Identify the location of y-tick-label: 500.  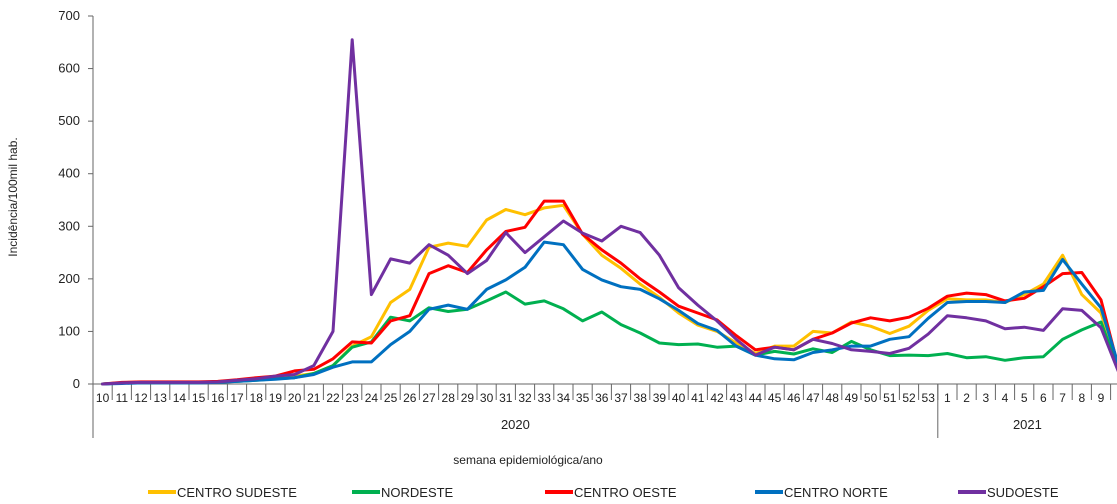
(69, 120).